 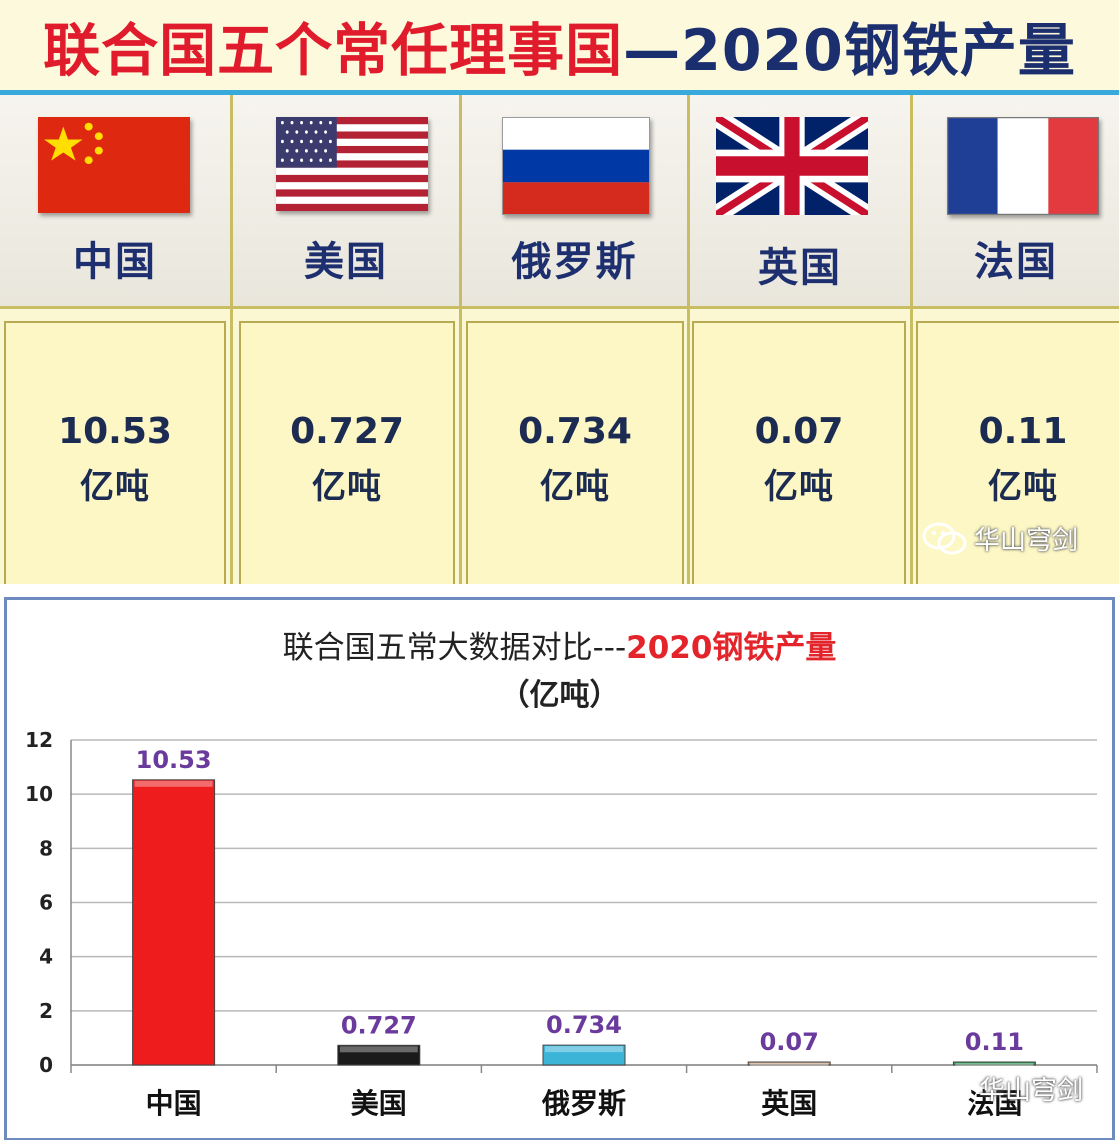 What do you see at coordinates (731, 648) in the screenshot?
I see `chart-title-highlight: 2020钢铁产量` at bounding box center [731, 648].